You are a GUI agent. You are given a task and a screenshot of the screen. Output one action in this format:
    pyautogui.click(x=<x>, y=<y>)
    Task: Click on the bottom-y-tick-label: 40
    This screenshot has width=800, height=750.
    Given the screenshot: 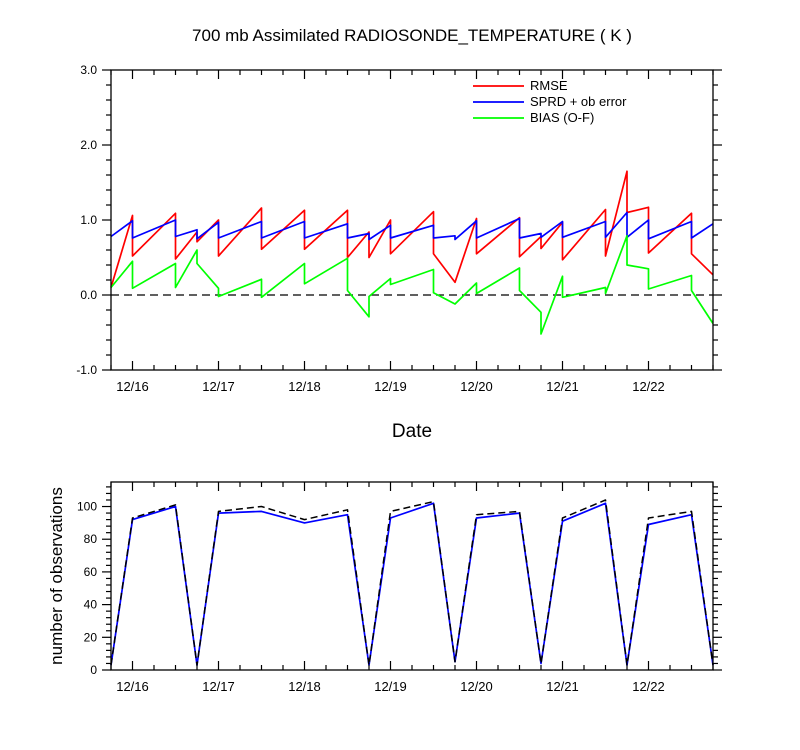 What is the action you would take?
    pyautogui.click(x=91, y=605)
    